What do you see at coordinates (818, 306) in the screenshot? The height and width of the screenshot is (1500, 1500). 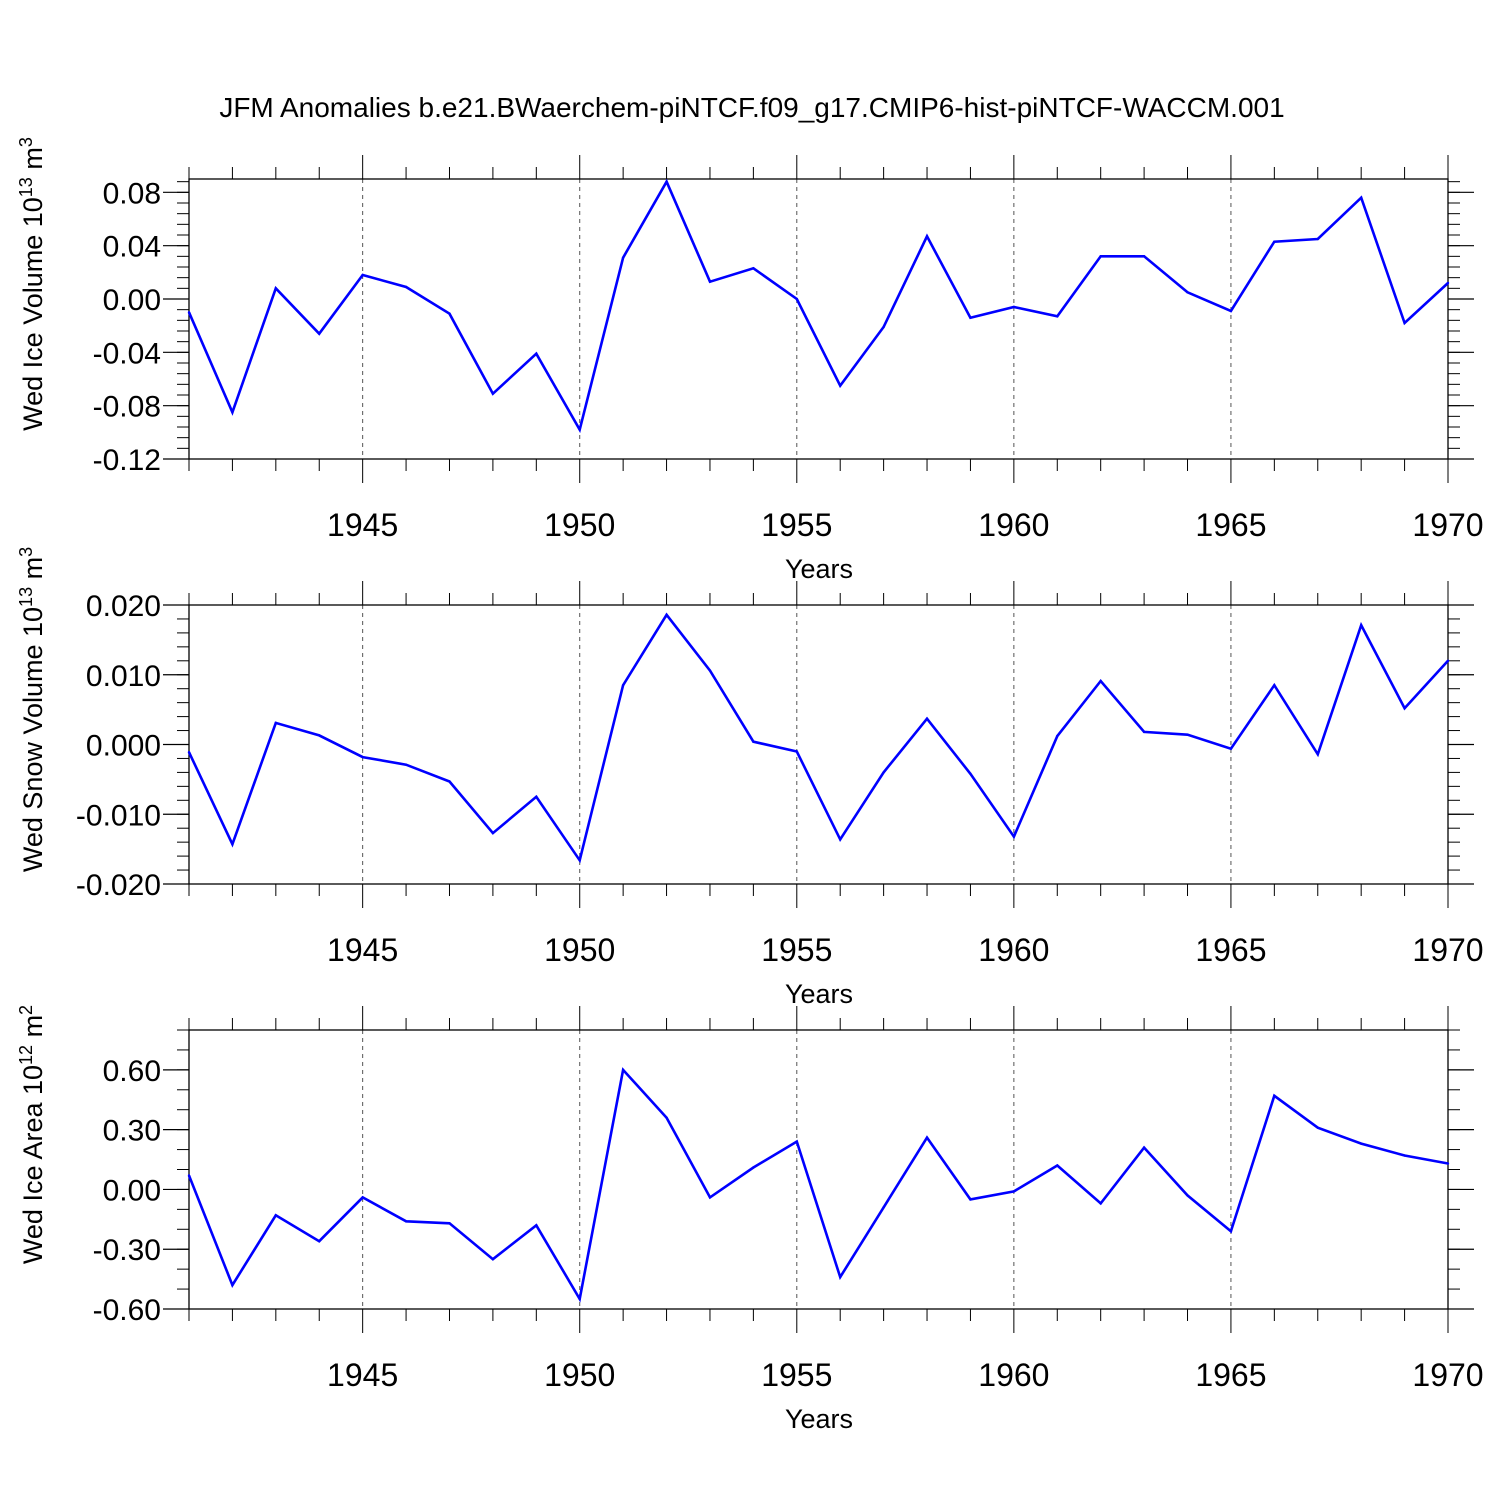 I see `series-line-ice-volume` at bounding box center [818, 306].